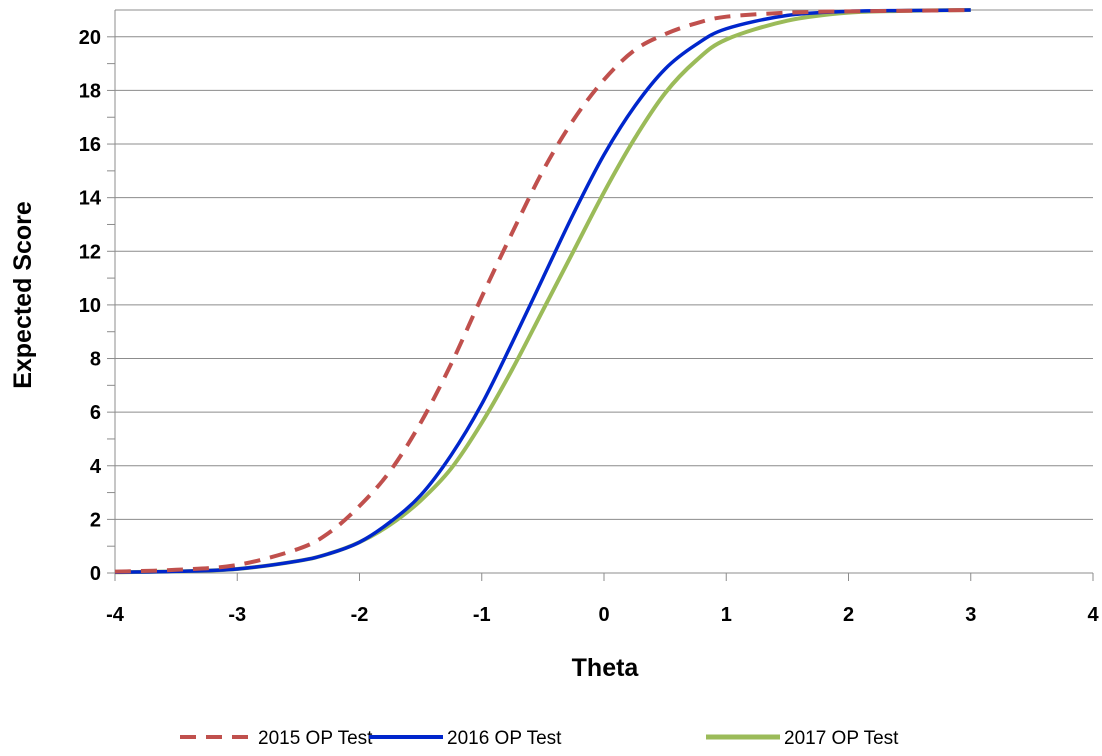 The width and height of the screenshot is (1102, 756). What do you see at coordinates (841, 738) in the screenshot?
I see `legend-label: 2017 OP Test` at bounding box center [841, 738].